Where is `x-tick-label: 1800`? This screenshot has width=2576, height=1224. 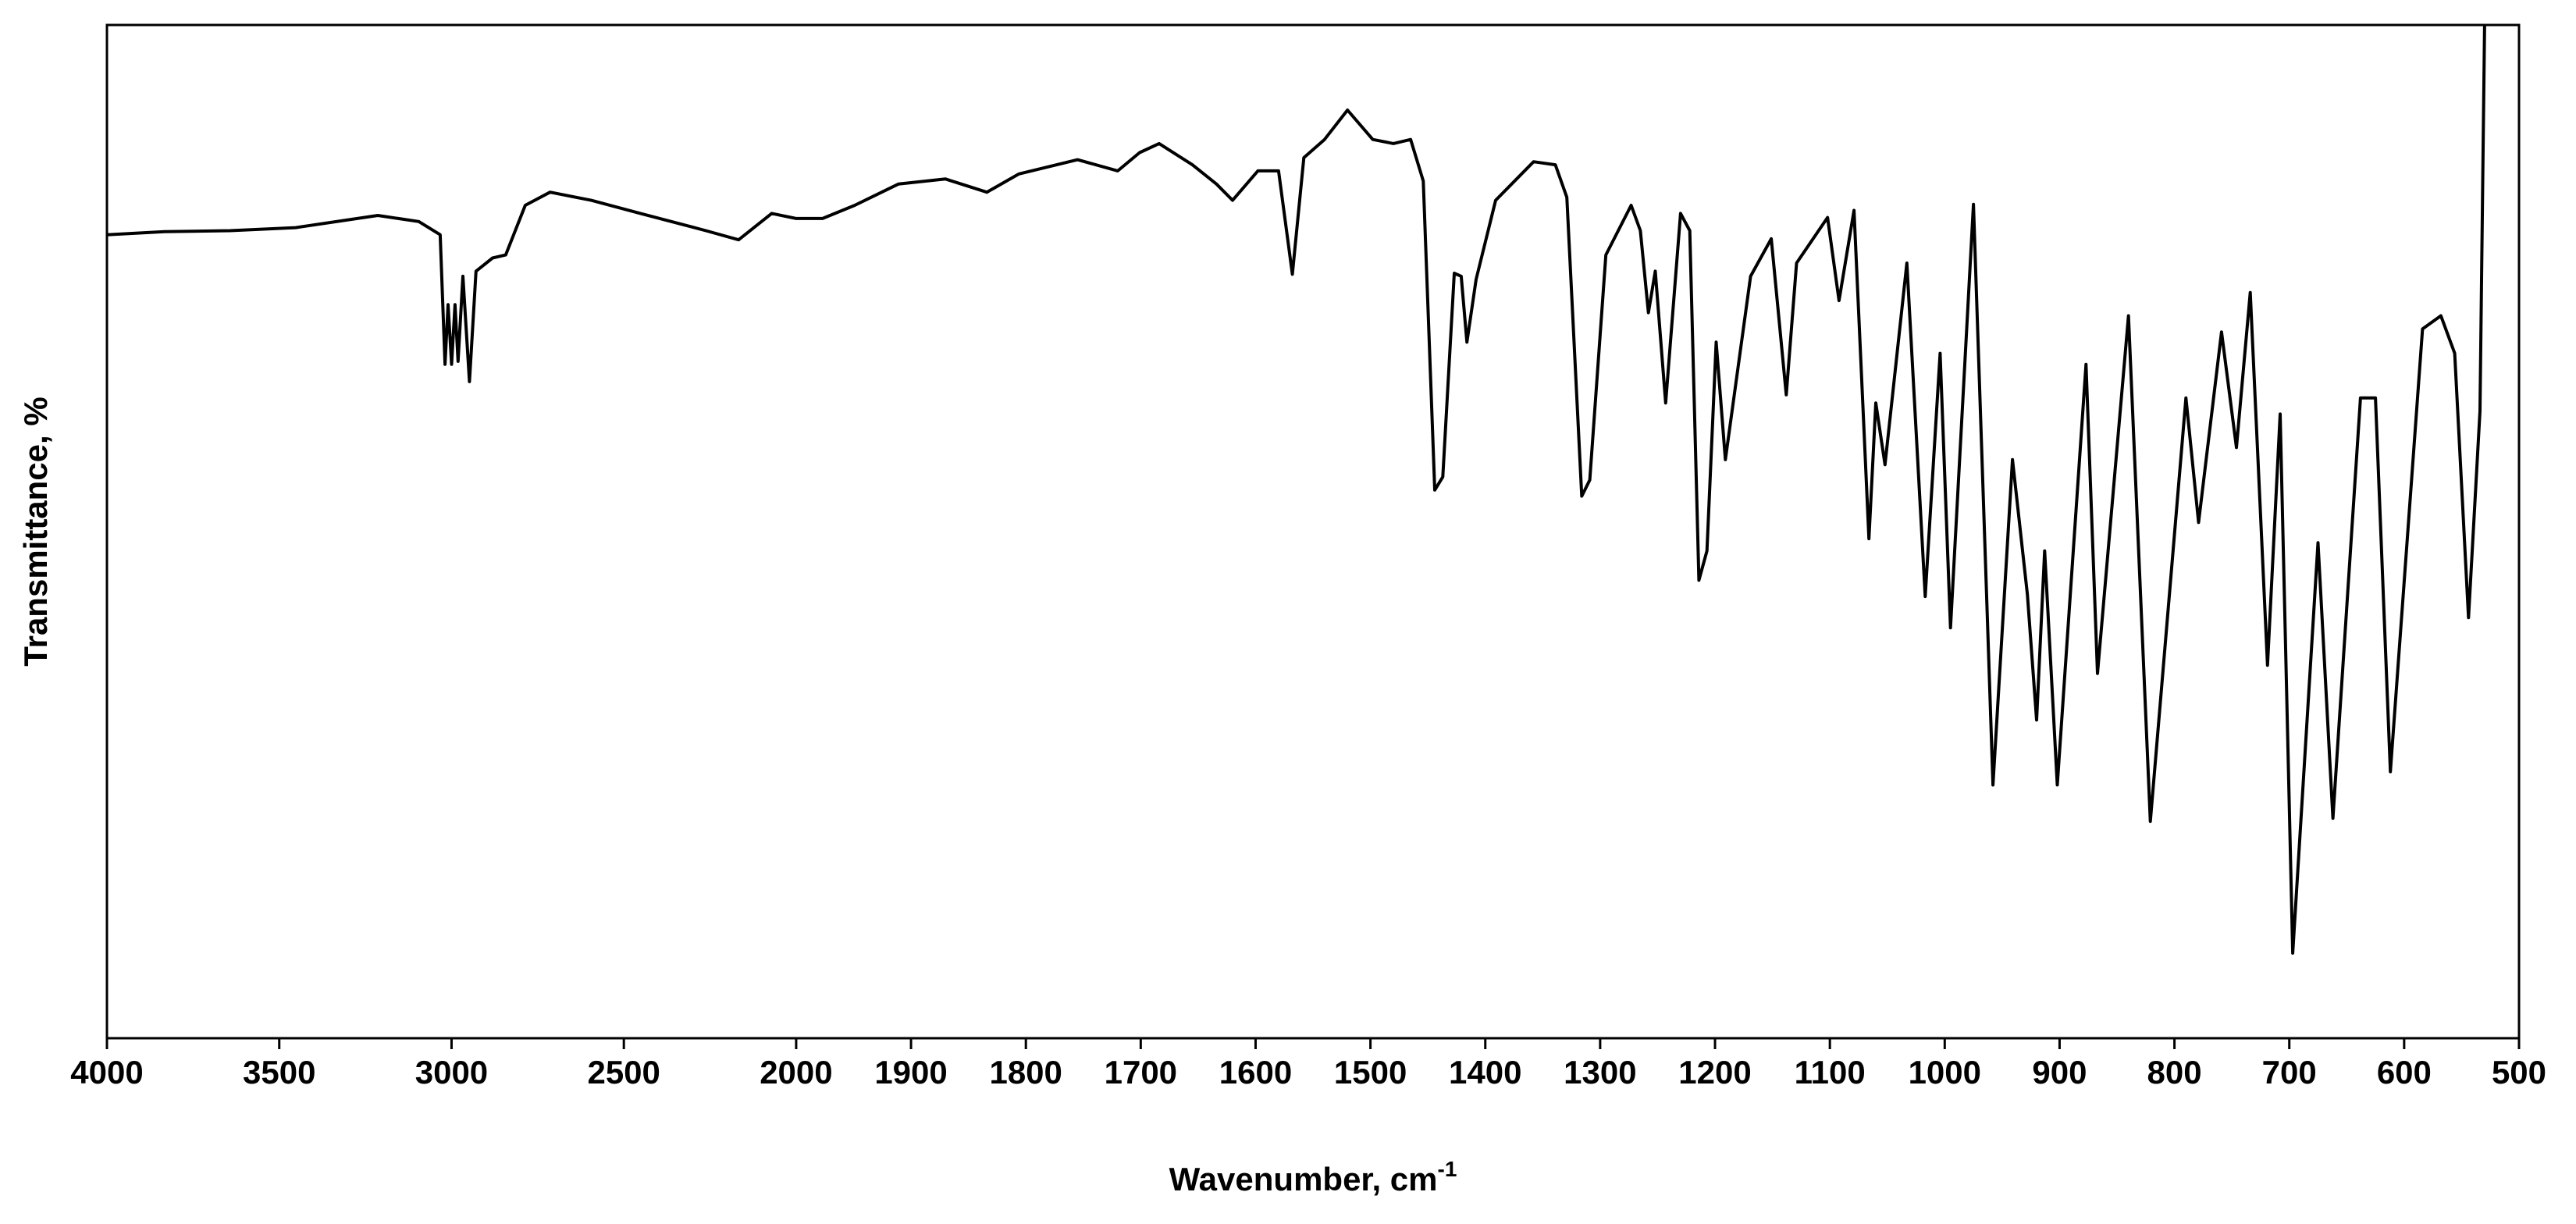
x-tick-label: 1800 is located at coordinates (1025, 1072).